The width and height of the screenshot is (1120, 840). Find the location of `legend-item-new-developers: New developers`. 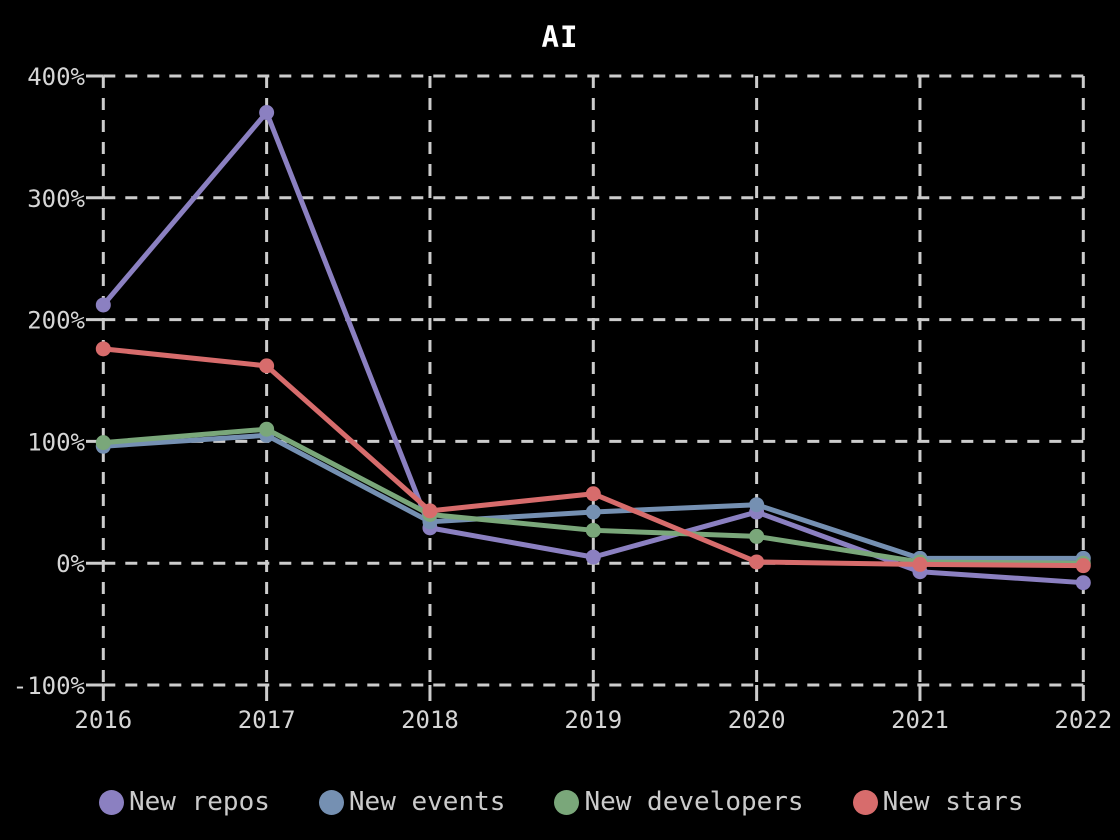

legend-item-new-developers: New developers is located at coordinates (679, 802).